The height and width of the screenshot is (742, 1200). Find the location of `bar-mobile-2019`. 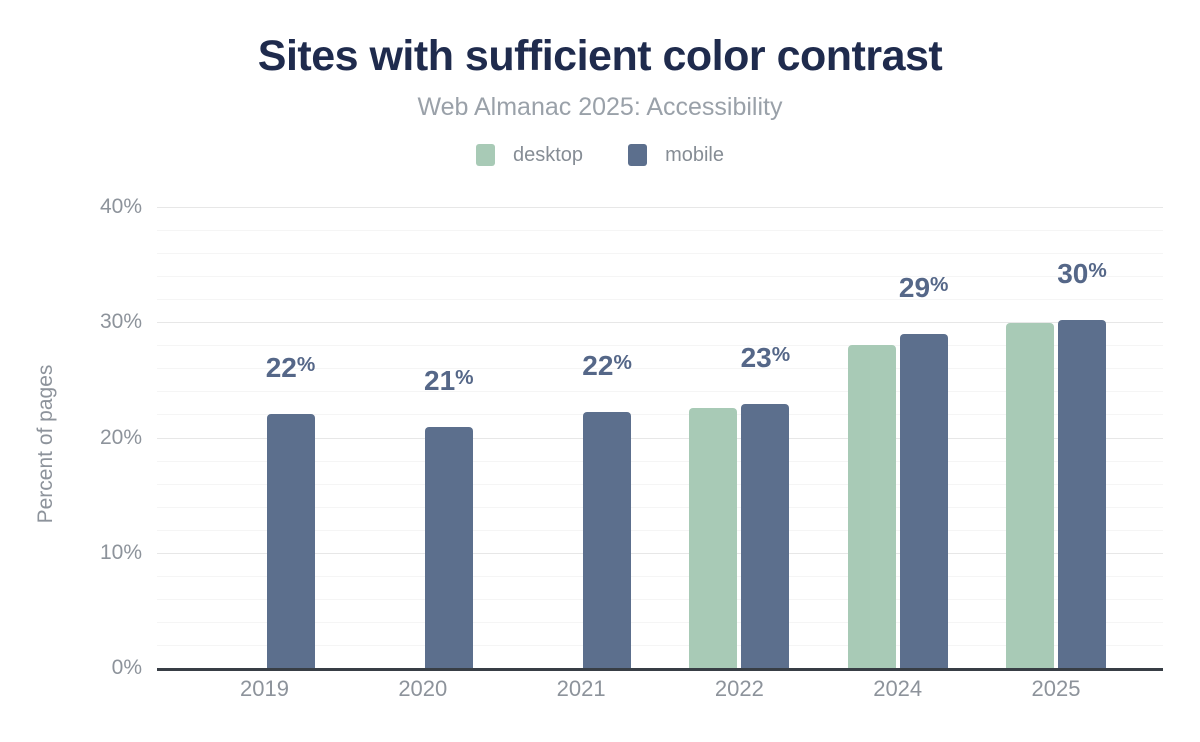

bar-mobile-2019 is located at coordinates (290, 541).